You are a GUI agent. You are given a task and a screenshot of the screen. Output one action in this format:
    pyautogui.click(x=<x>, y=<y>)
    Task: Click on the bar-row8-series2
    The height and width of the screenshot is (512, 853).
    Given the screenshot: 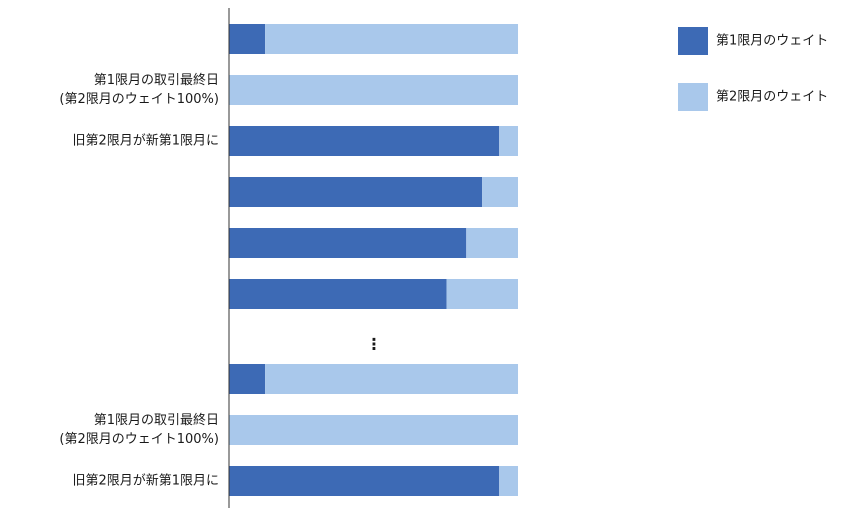 What is the action you would take?
    pyautogui.click(x=373, y=430)
    